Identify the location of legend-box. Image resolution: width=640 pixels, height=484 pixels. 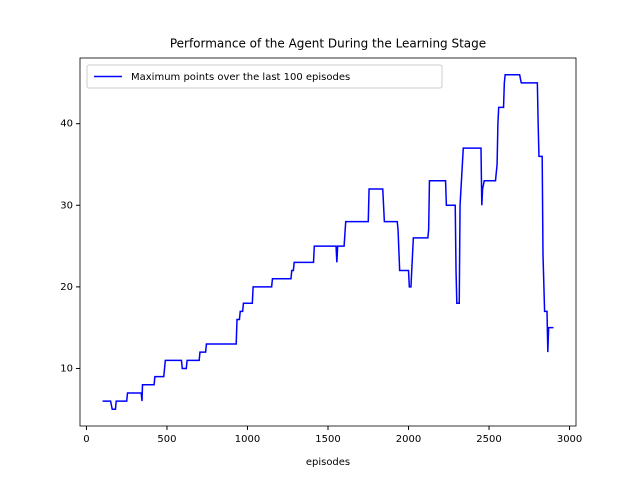
(264, 76).